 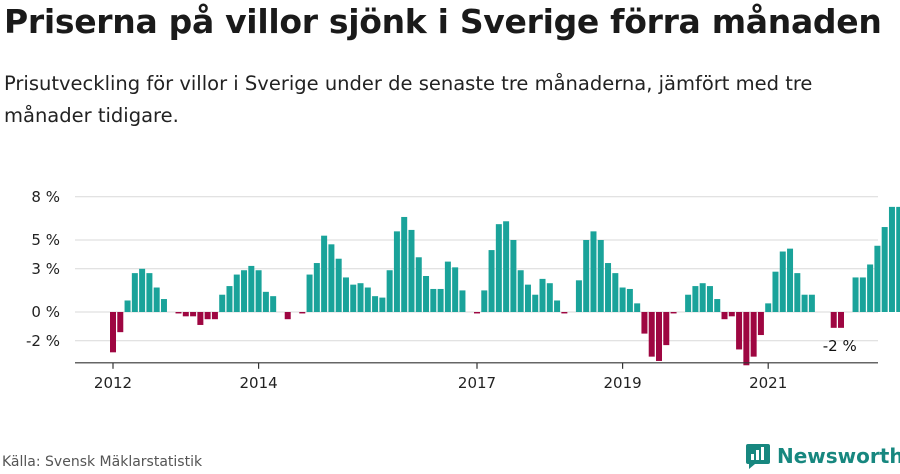 What do you see at coordinates (45, 269) in the screenshot?
I see `y-tick-label: 3 %` at bounding box center [45, 269].